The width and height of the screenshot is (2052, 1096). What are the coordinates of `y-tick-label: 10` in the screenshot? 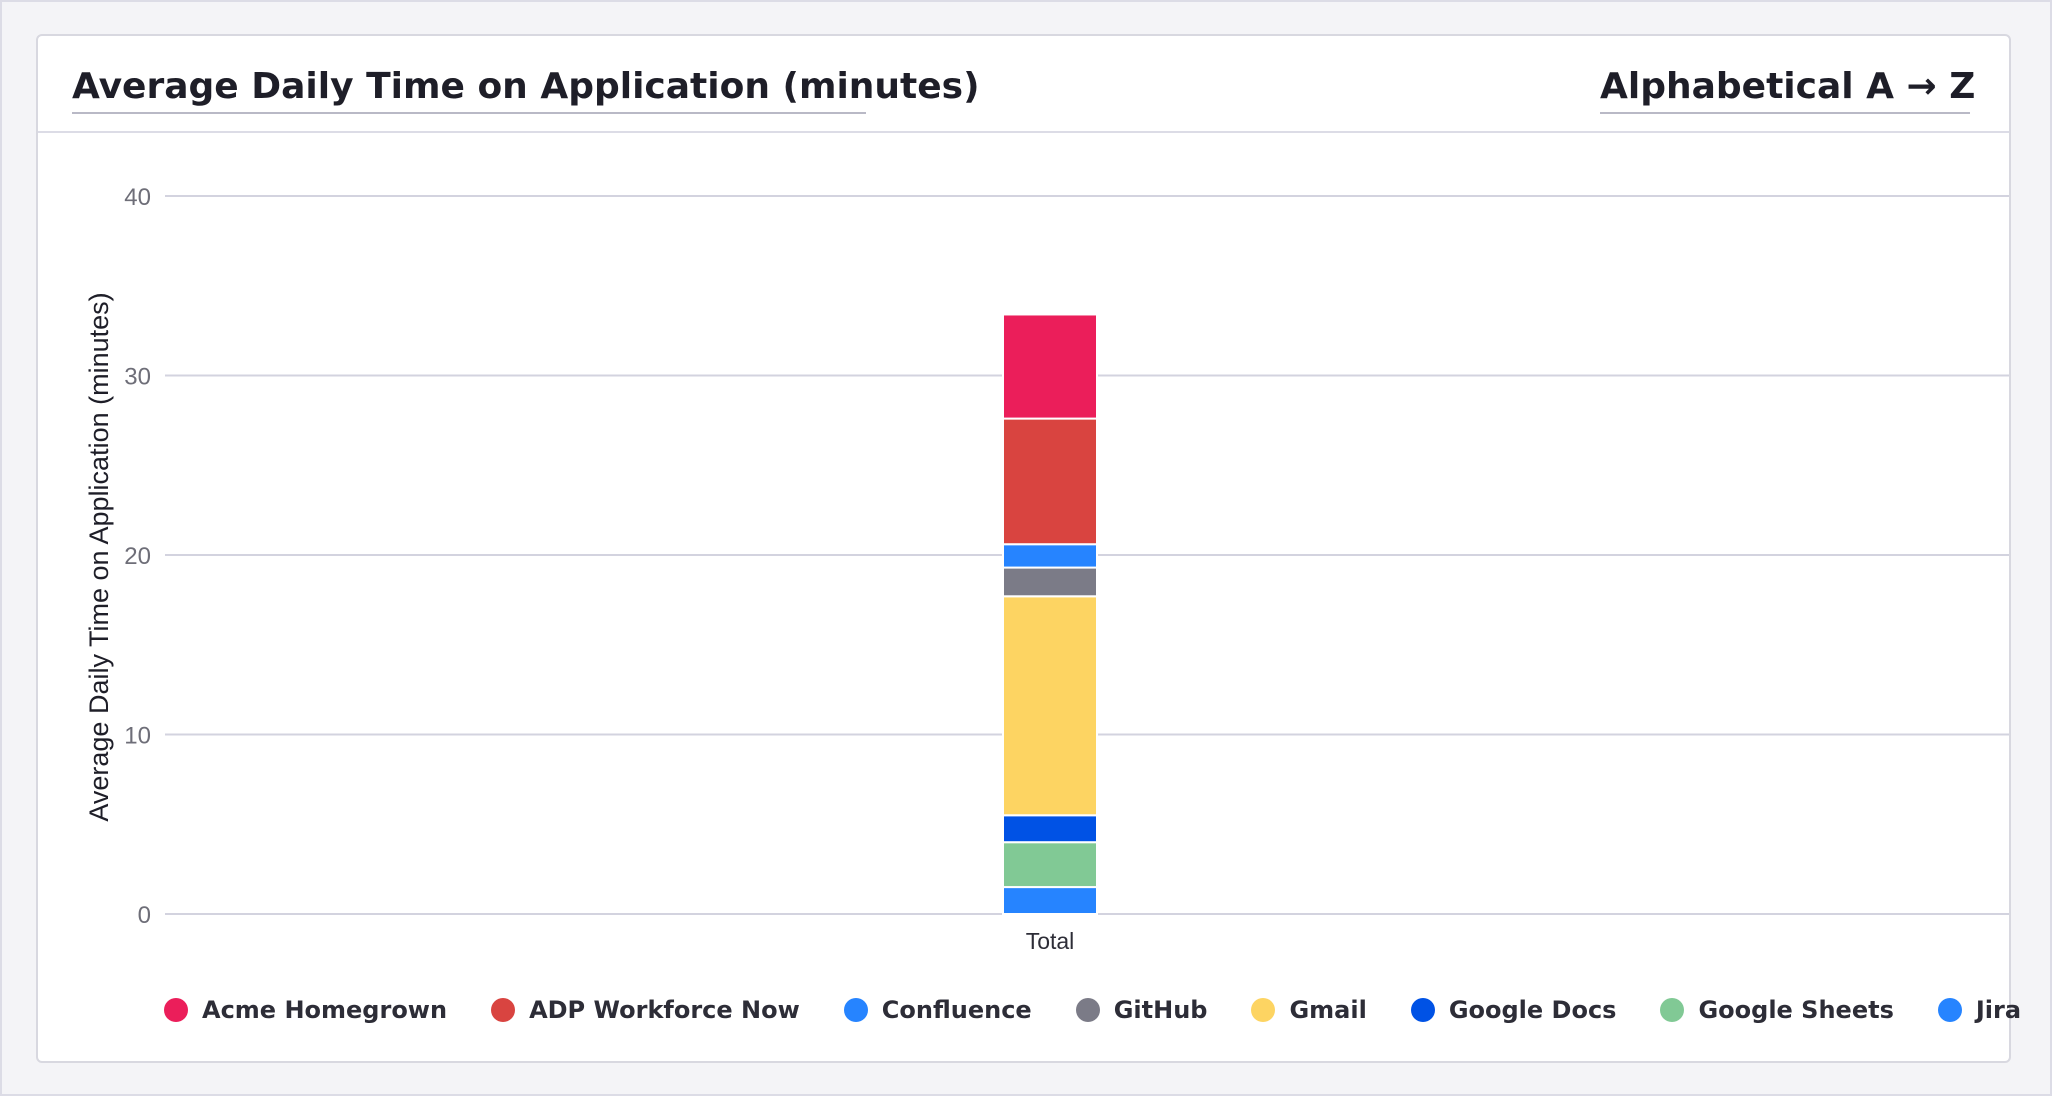 It's located at (137, 736).